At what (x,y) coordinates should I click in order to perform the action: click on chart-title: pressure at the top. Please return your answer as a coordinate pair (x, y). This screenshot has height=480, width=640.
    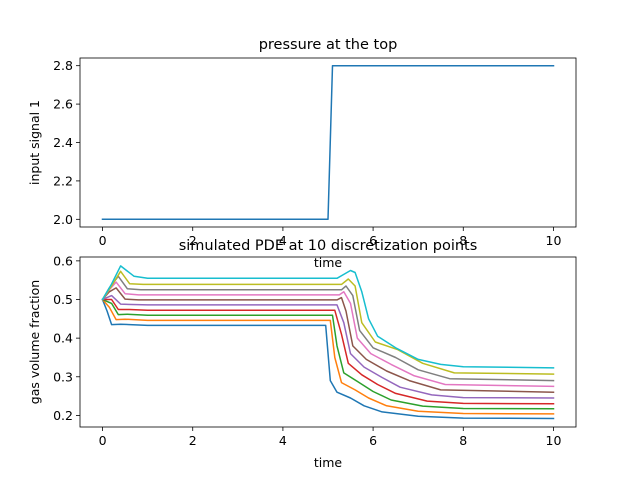
    Looking at the image, I should click on (328, 45).